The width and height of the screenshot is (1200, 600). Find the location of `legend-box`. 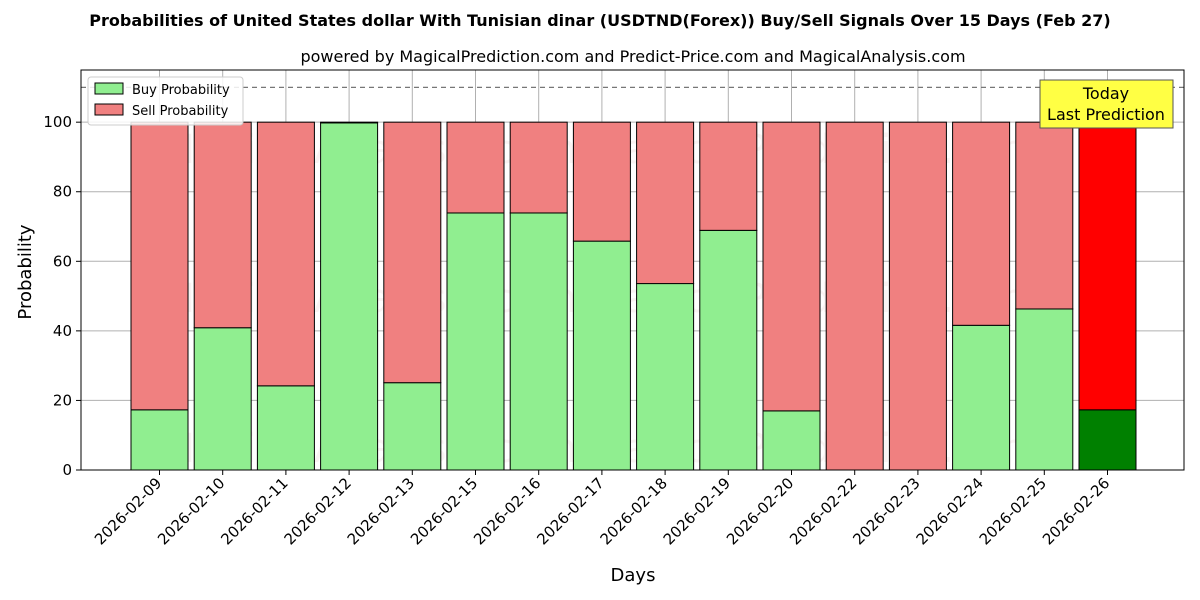

legend-box is located at coordinates (165, 101).